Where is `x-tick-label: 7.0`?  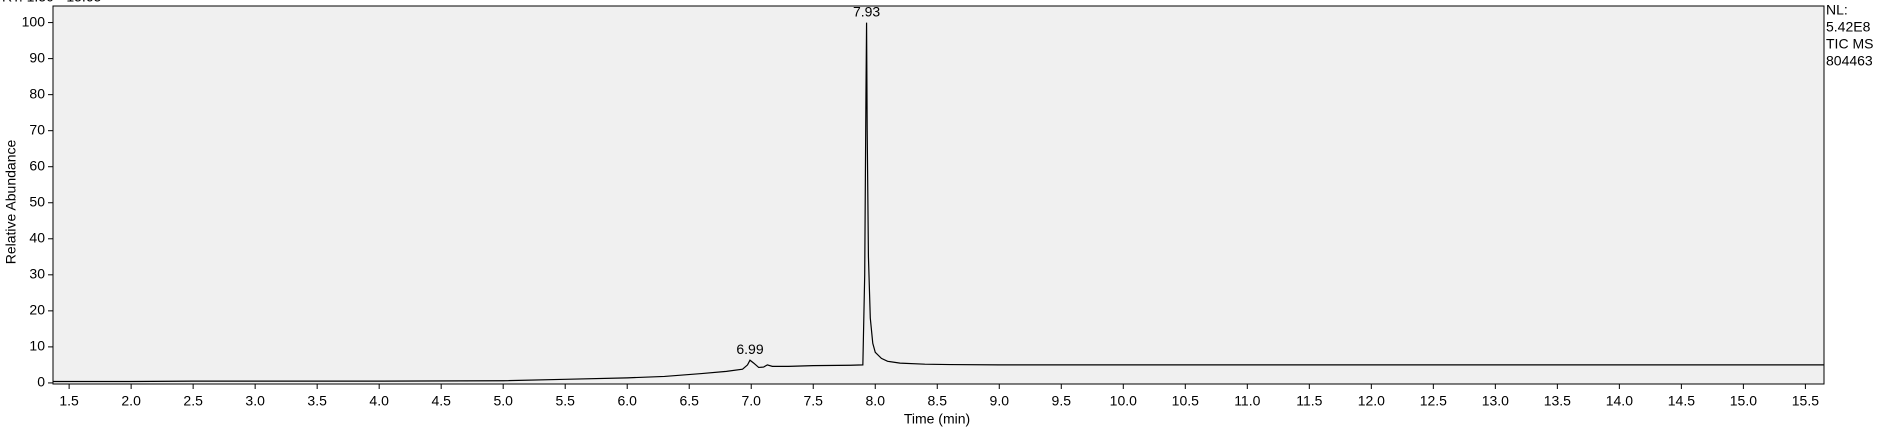
x-tick-label: 7.0 is located at coordinates (751, 401).